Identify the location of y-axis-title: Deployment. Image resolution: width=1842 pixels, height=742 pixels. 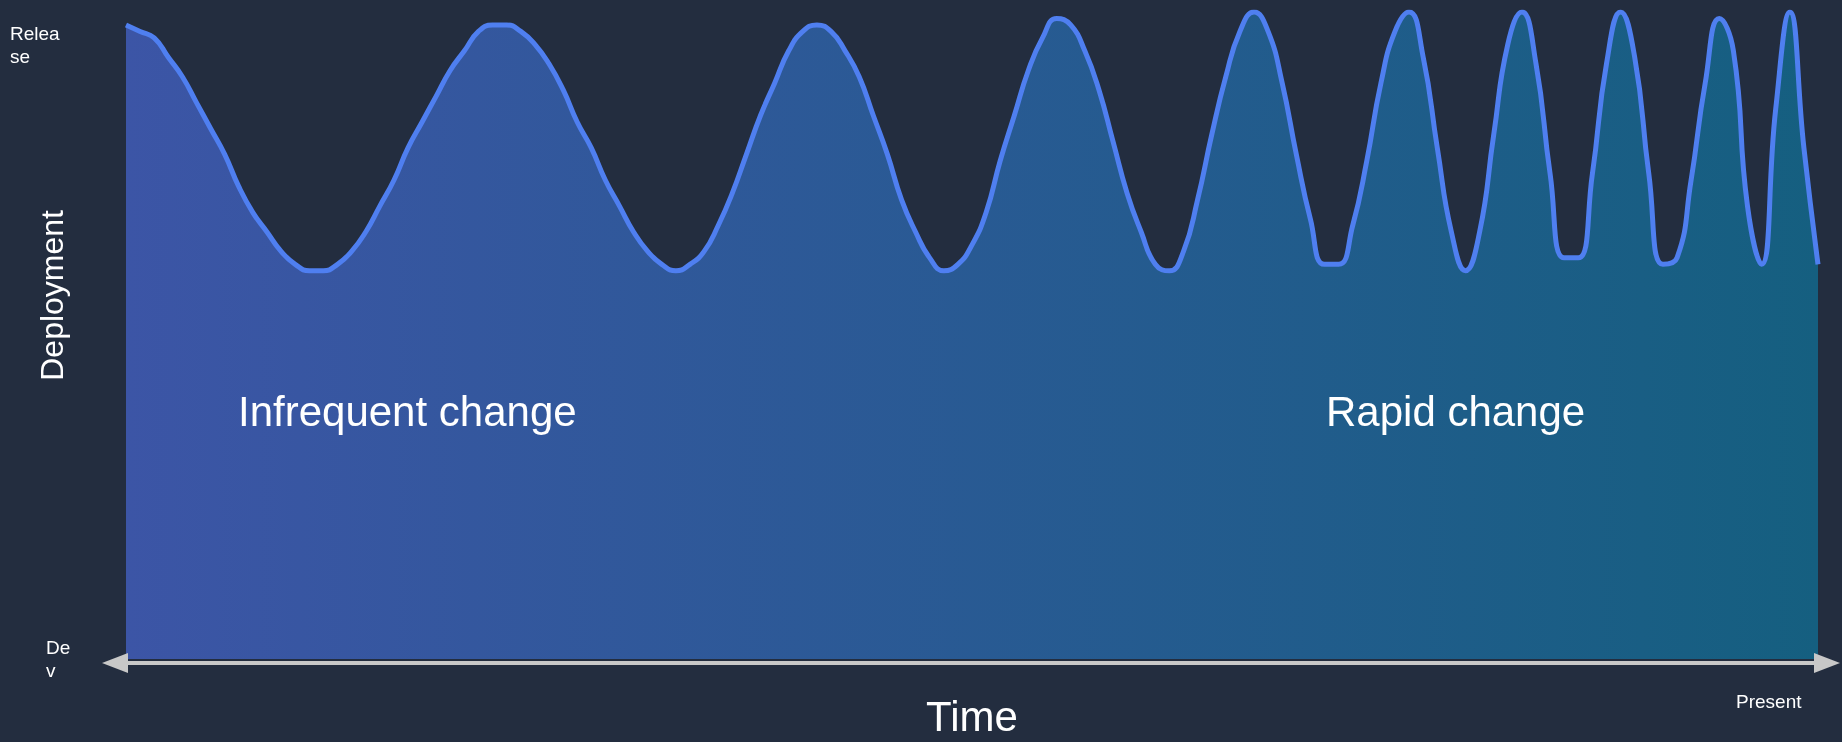
(52, 295).